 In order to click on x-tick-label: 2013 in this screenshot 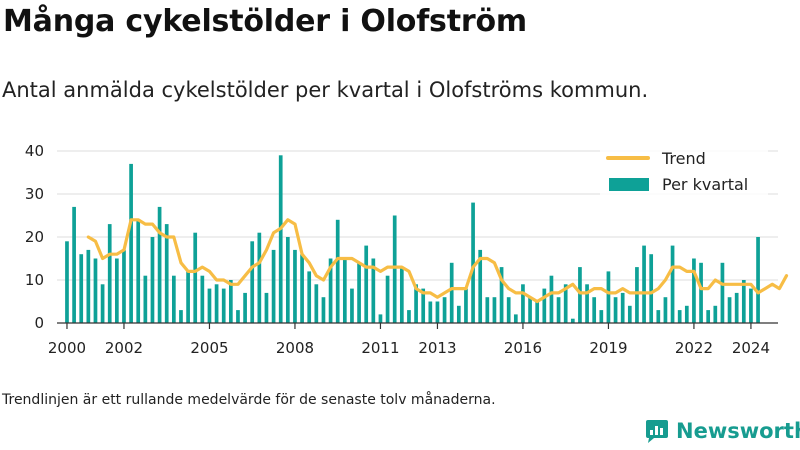, I will do `click(437, 348)`.